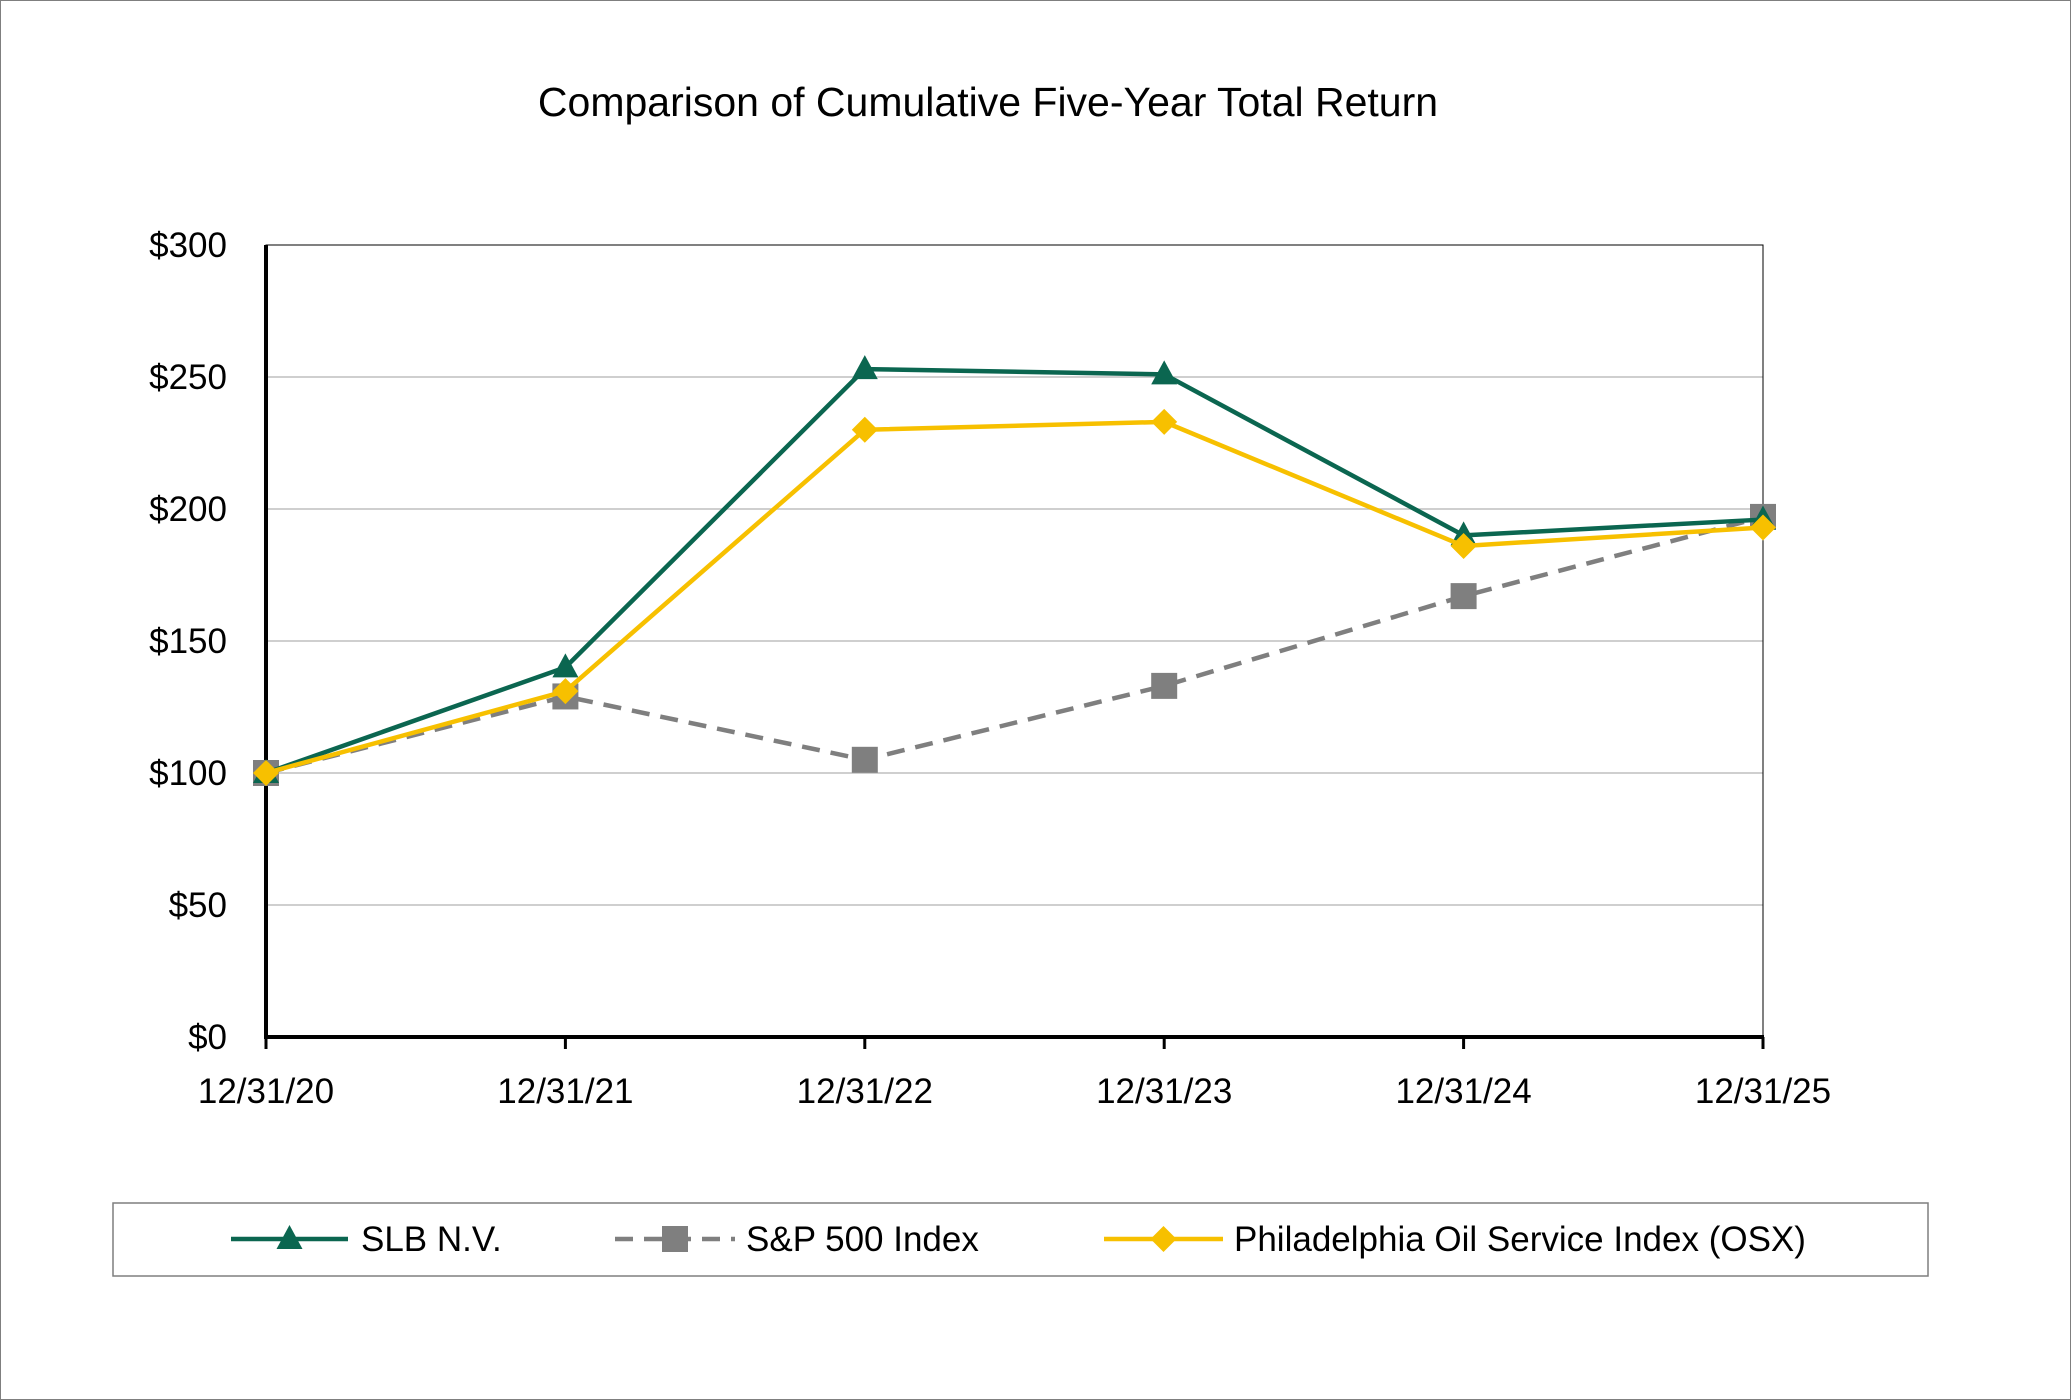 This screenshot has width=2071, height=1400. I want to click on legend-item-s-p-500-index: S&P 500 Index, so click(797, 1239).